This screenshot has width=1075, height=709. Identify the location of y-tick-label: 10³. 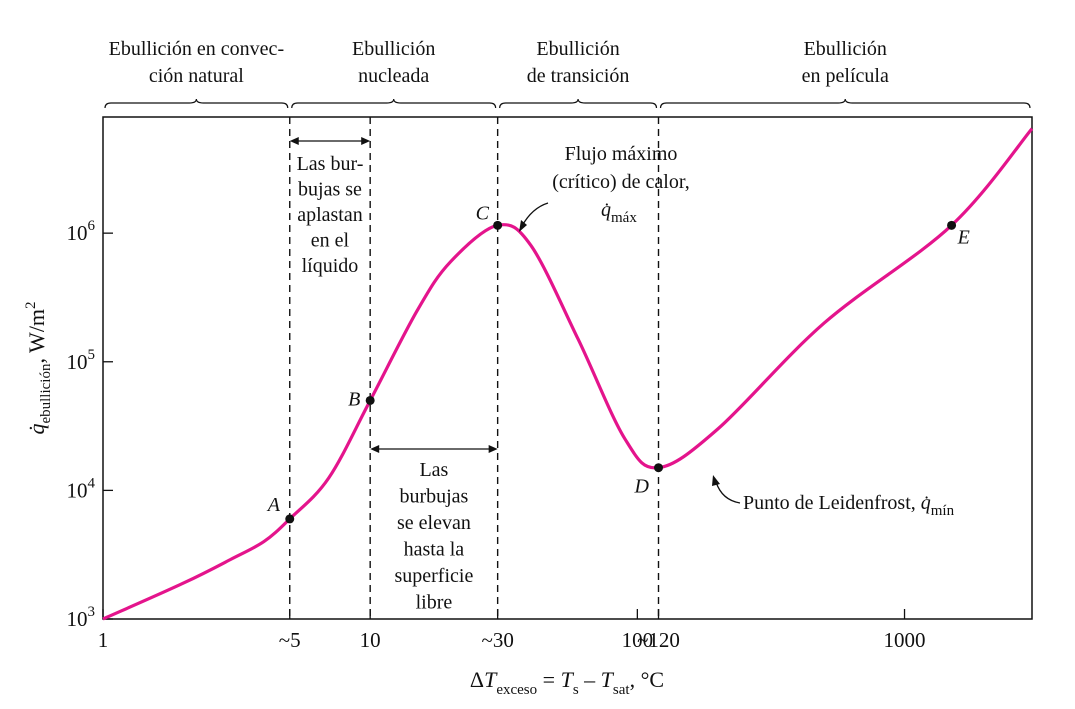
(81, 617).